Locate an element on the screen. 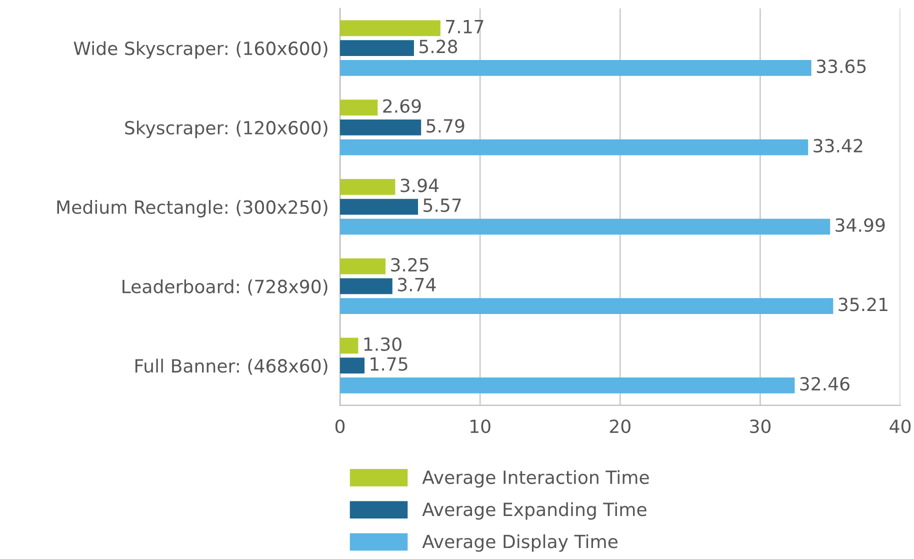 This screenshot has width=914, height=559. x-tick-label: 10 is located at coordinates (480, 426).